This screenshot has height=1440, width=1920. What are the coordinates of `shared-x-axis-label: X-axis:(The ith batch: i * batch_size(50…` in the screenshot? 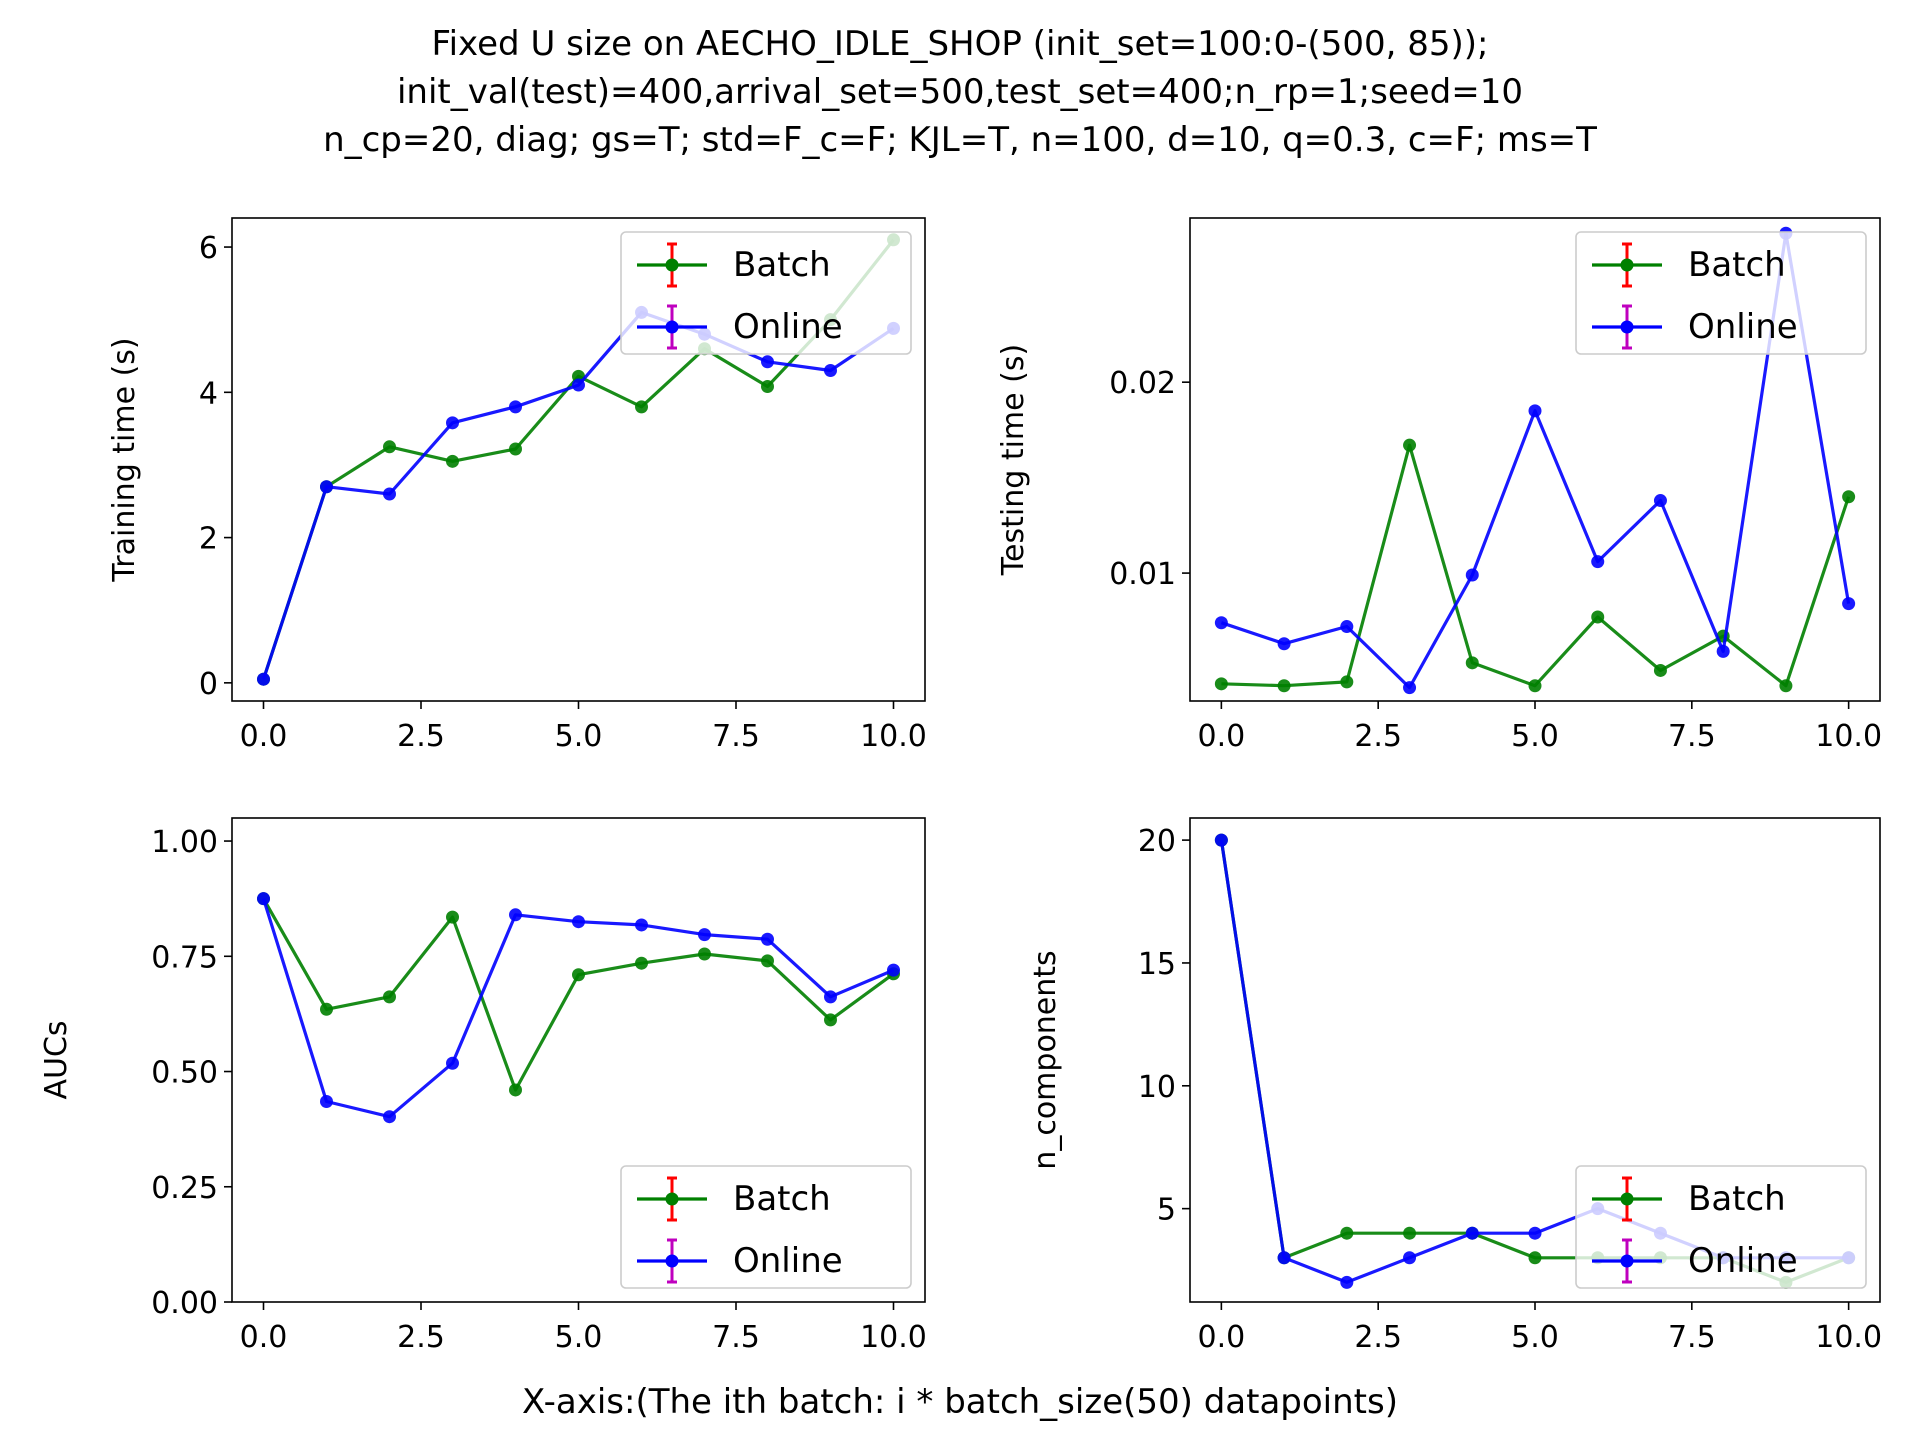 It's located at (960, 1402).